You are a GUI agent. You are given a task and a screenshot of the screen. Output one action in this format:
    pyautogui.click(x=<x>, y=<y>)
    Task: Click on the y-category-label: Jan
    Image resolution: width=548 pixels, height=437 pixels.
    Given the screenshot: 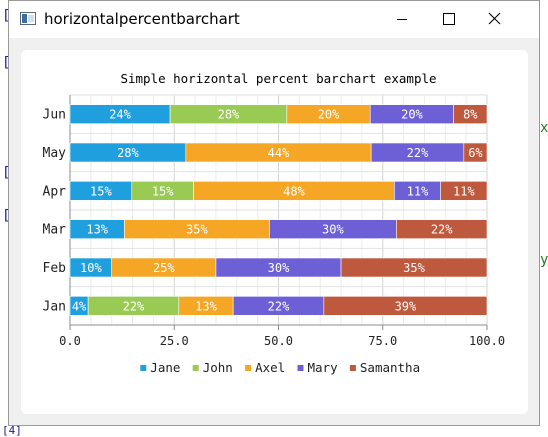 What is the action you would take?
    pyautogui.click(x=54, y=306)
    